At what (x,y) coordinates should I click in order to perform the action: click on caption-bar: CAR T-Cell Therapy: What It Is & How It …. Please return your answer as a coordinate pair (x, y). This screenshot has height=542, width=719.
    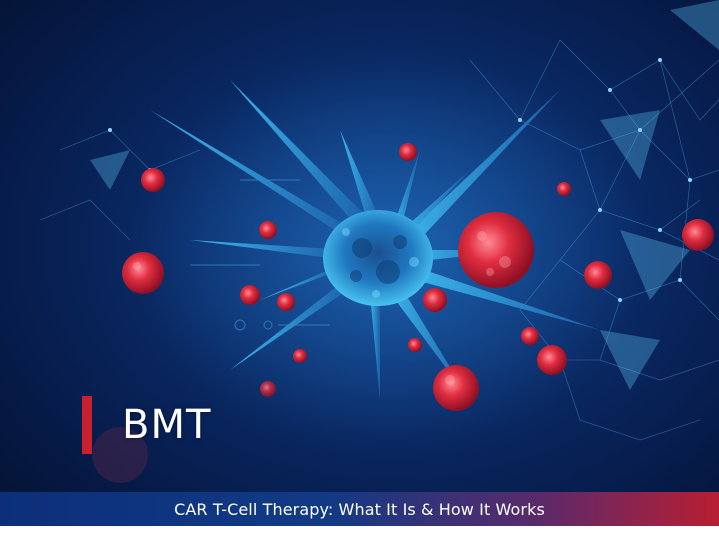
    Looking at the image, I should click on (359, 509).